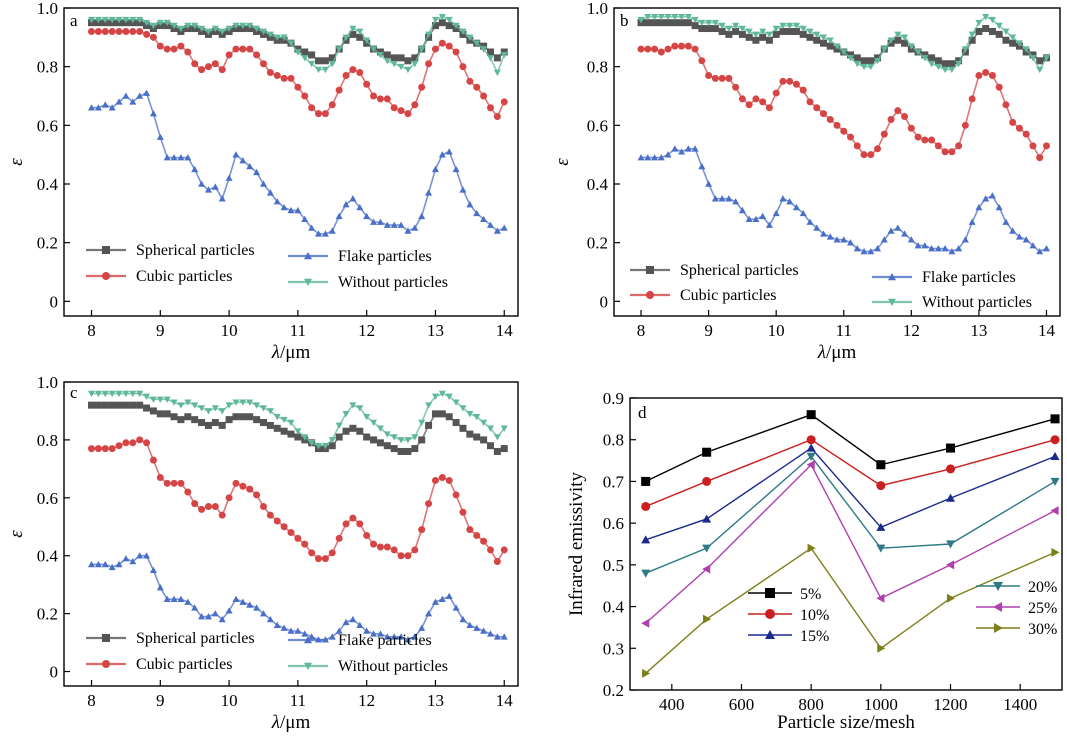 This screenshot has height=740, width=1067. I want to click on y-axis-label: Infrared emissivity, so click(576, 543).